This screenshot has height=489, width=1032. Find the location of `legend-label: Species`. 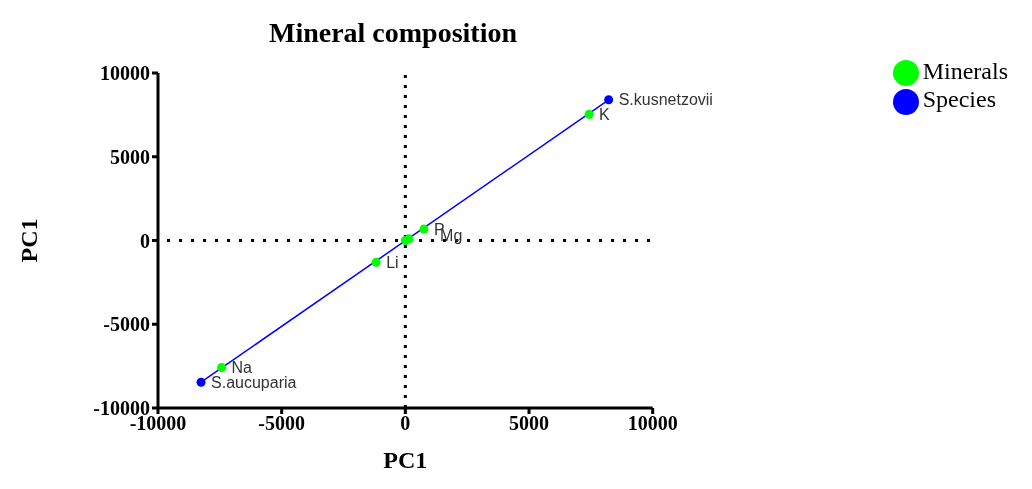

legend-label: Species is located at coordinates (959, 99).